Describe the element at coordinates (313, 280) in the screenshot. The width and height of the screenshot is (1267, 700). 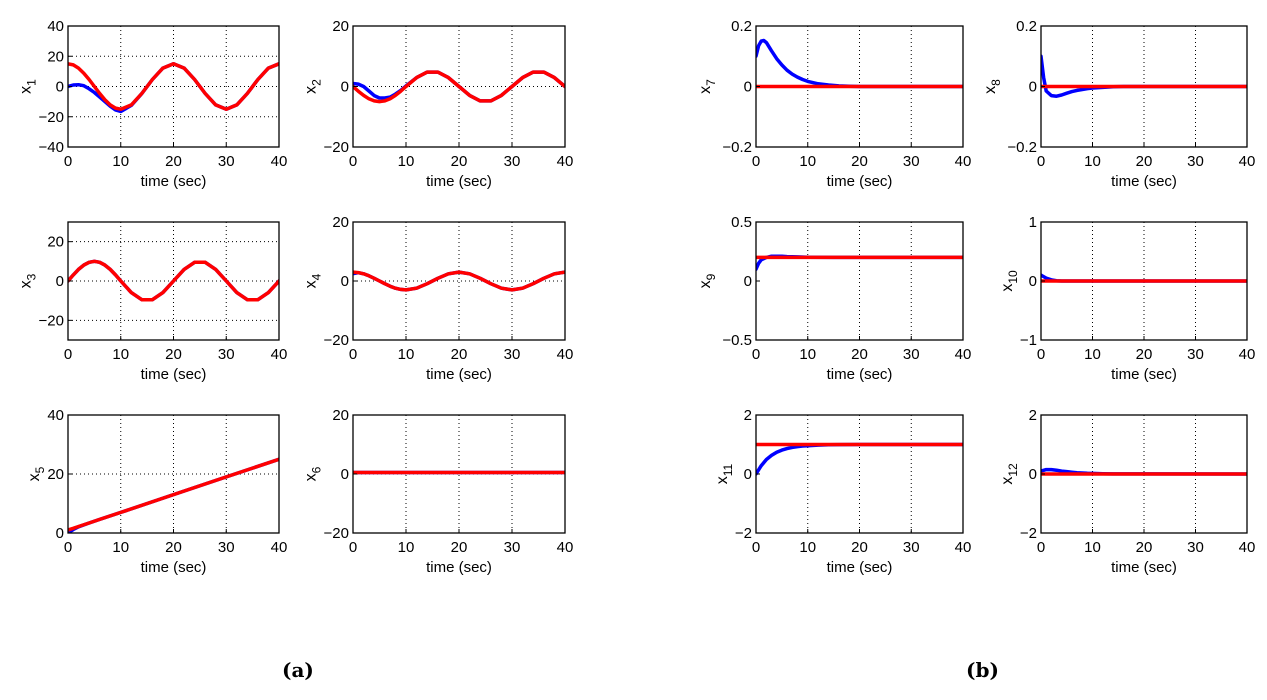
I see `y-axis-label: x4` at that location.